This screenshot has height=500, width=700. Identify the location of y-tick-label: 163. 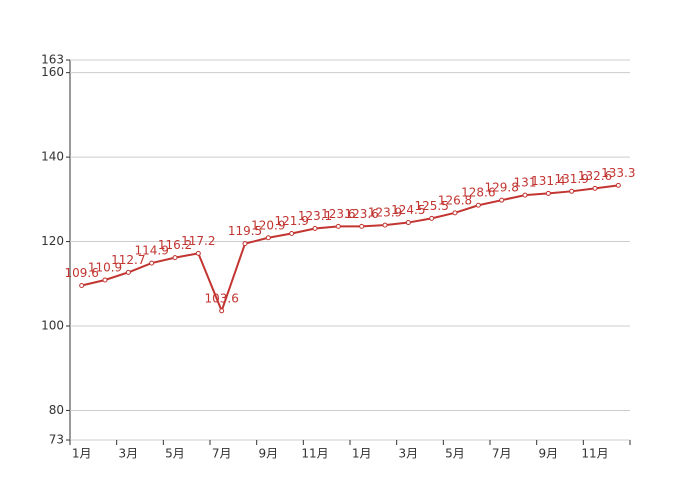
(52, 60).